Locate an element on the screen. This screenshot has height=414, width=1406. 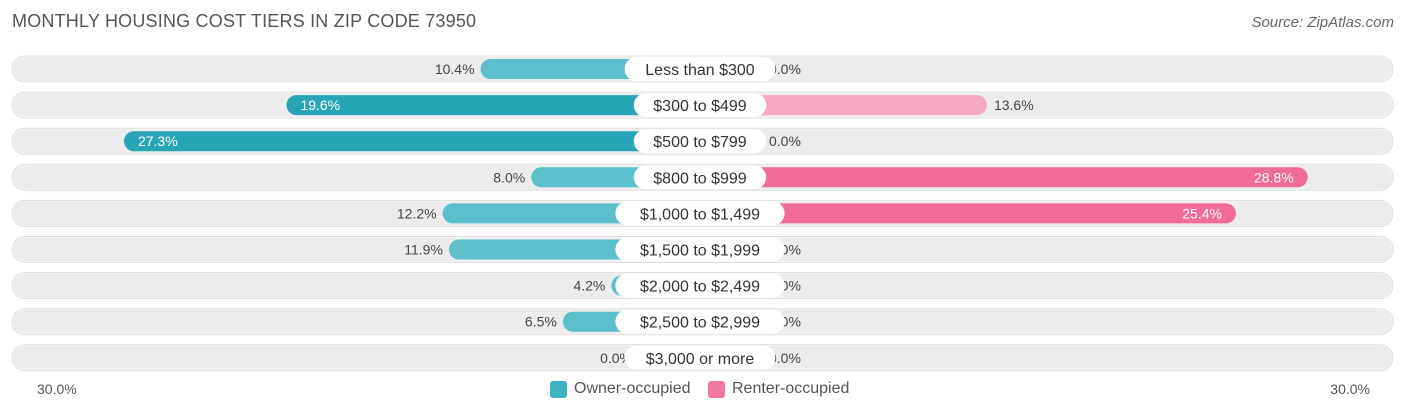
owner-value-label: 11.9% is located at coordinates (423, 250).